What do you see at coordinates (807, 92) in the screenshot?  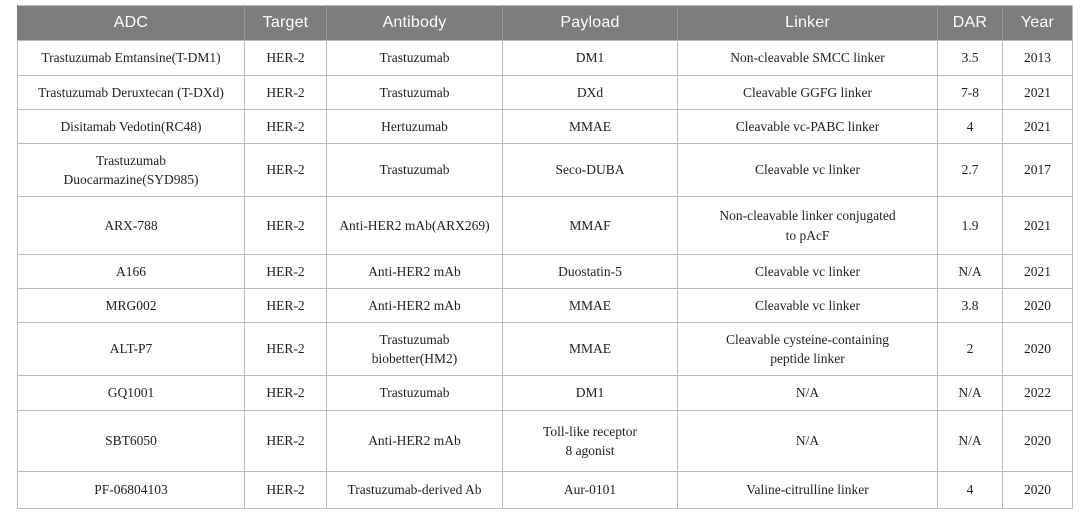 I see `cell-linker: Cleavable GGFG linker` at bounding box center [807, 92].